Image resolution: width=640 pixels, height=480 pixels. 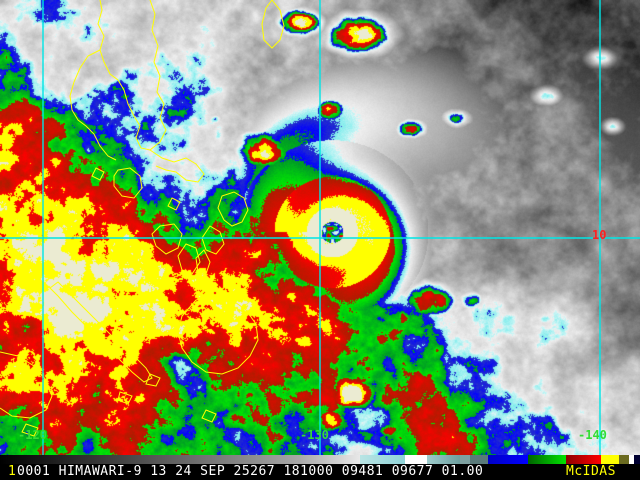 I want to click on enhancement-colorbar, so click(x=320, y=459).